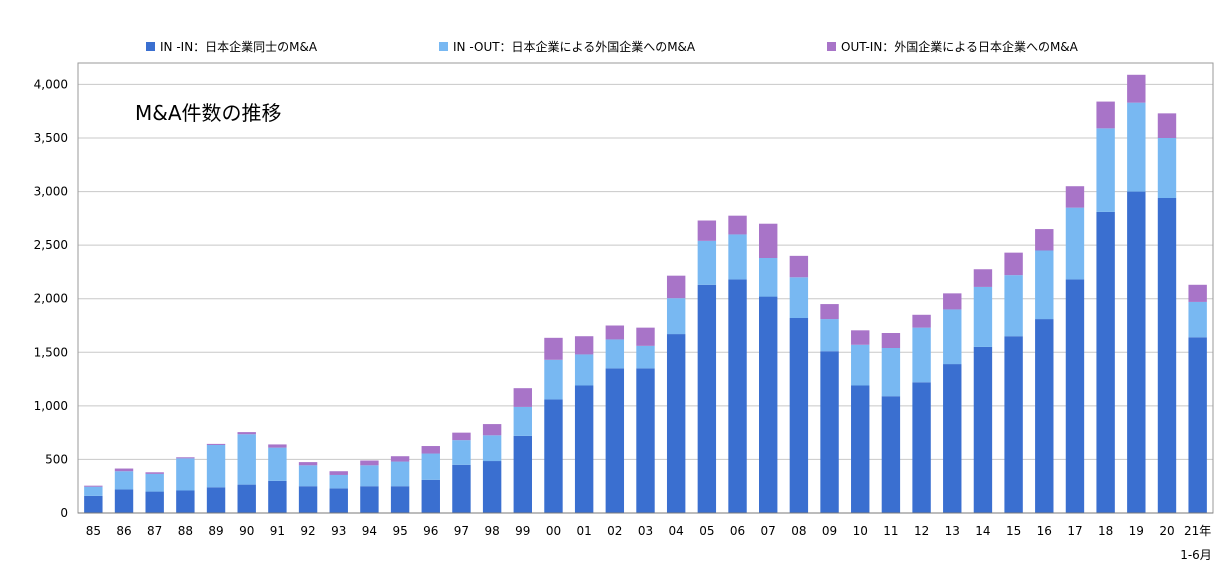  I want to click on x-tick-label: 05, so click(706, 531).